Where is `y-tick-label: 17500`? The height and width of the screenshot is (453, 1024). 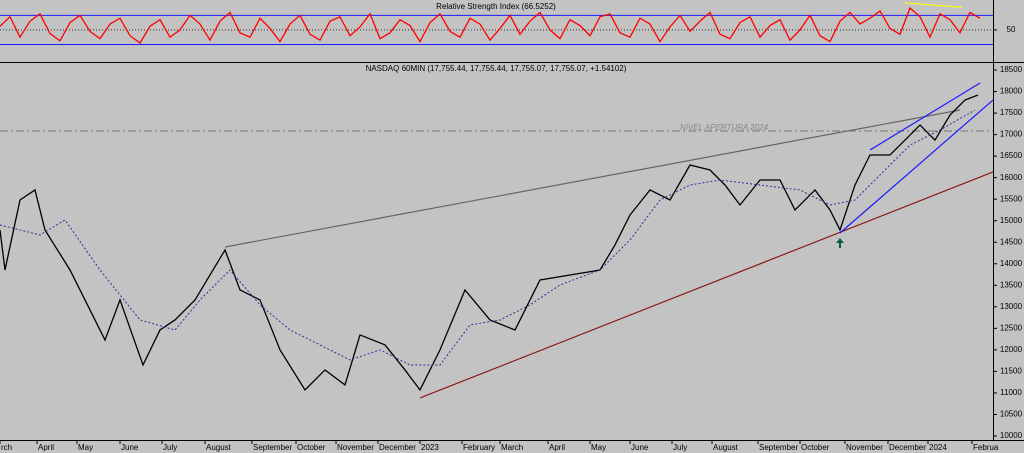 y-tick-label: 17500 is located at coordinates (1011, 112).